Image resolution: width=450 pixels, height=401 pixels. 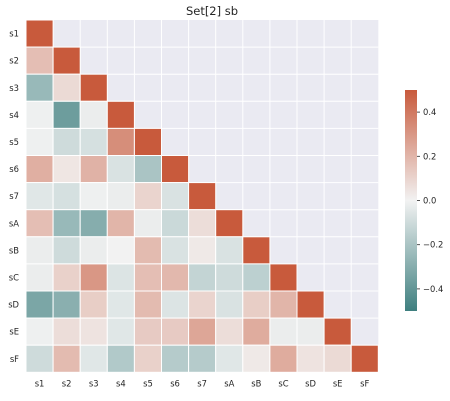 I want to click on heatmap-cell-sD-s2, so click(x=66, y=304).